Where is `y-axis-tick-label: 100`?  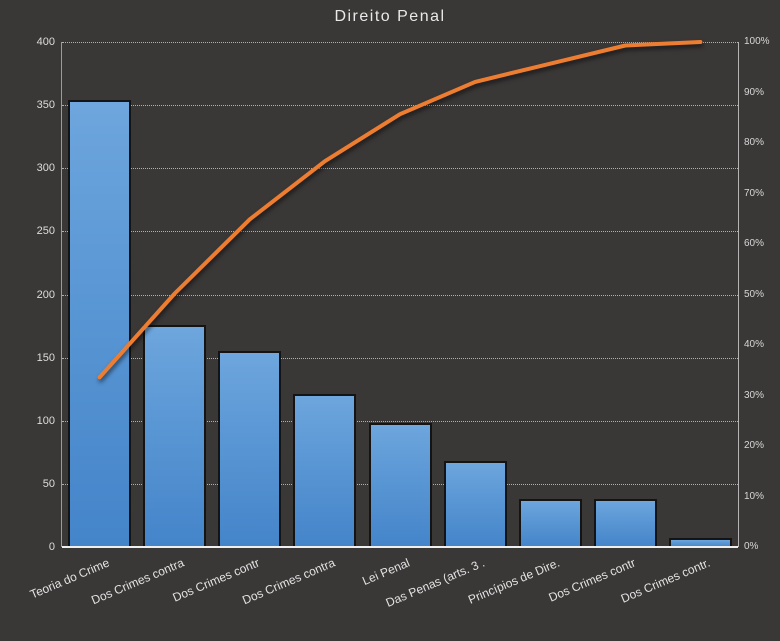 y-axis-tick-label: 100 is located at coordinates (45, 420).